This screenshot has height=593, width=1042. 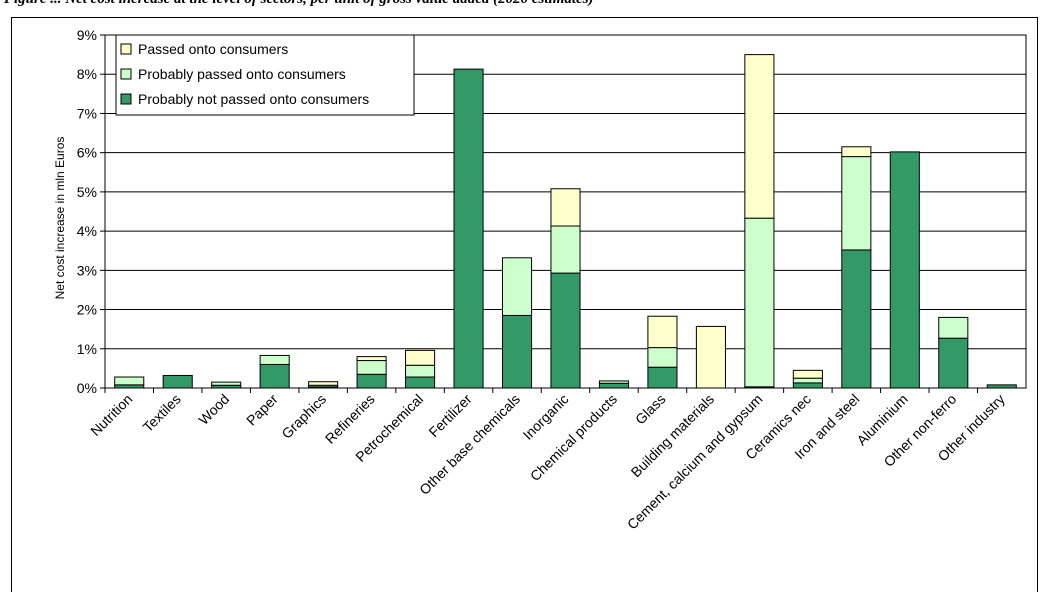 What do you see at coordinates (253, 99) in the screenshot?
I see `legend-label: Probably not passed onto consumers` at bounding box center [253, 99].